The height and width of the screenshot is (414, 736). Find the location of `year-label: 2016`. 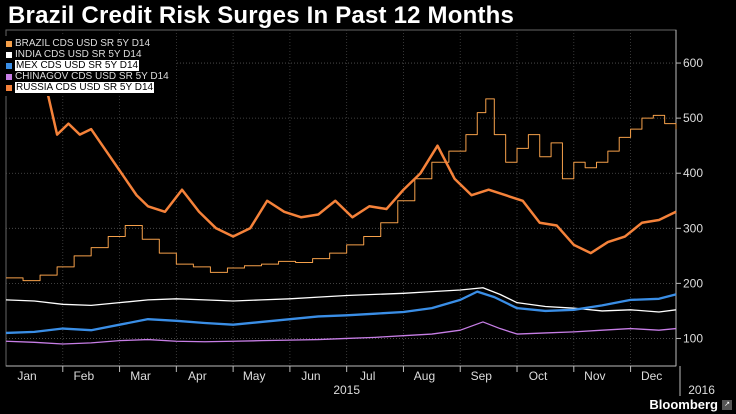

year-label: 2016 is located at coordinates (701, 390).